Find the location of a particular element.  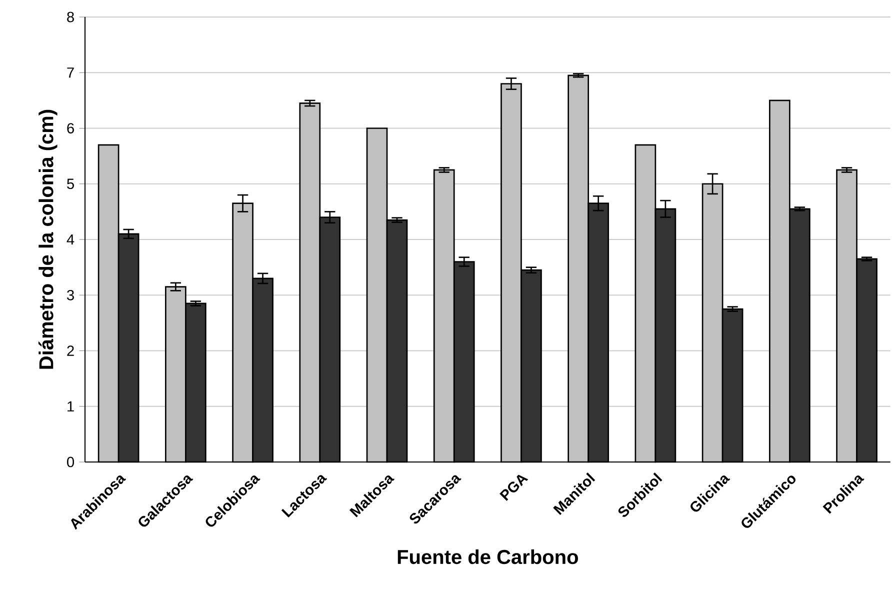

y-tick-label: 8 is located at coordinates (70, 17).